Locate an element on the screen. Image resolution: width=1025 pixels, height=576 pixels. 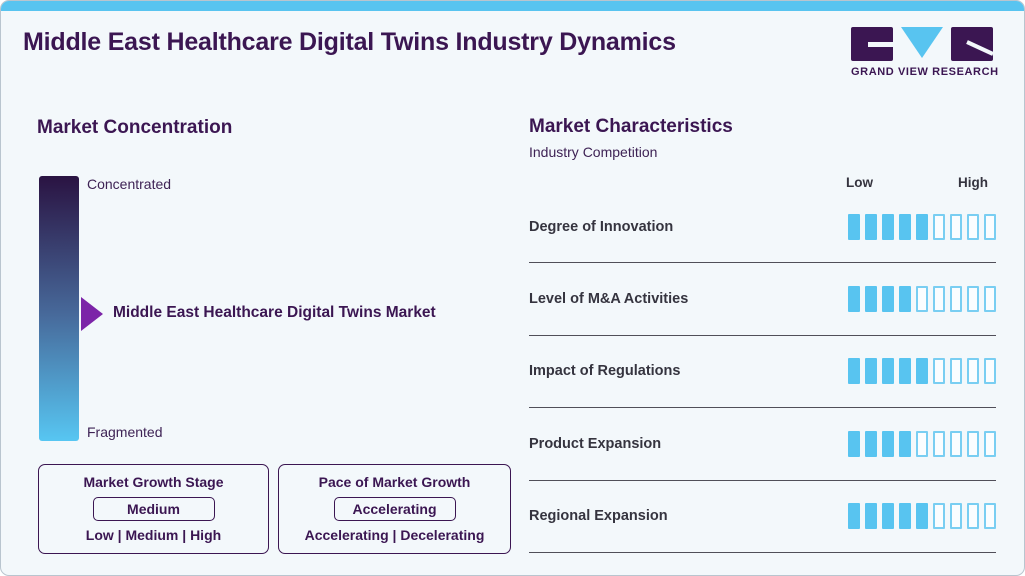
characteristic-row: Product Expansion is located at coordinates (762, 444).